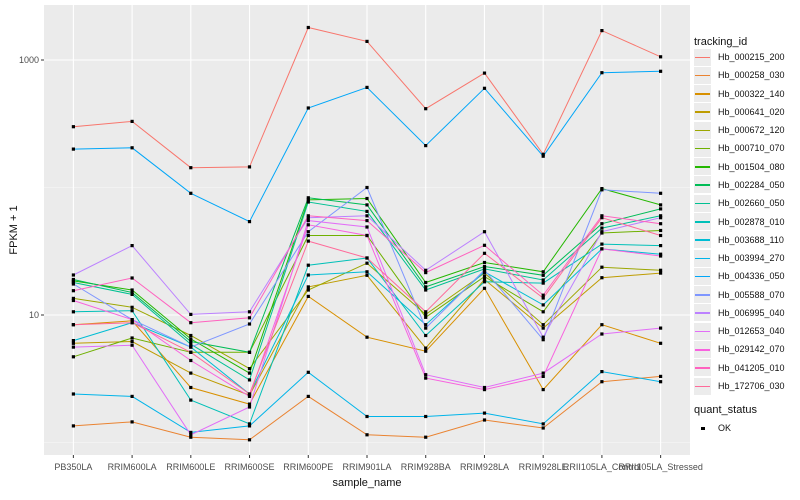 This screenshot has width=800, height=500. What do you see at coordinates (751, 166) in the screenshot?
I see `legend-item-label: Hb_001504_080` at bounding box center [751, 166].